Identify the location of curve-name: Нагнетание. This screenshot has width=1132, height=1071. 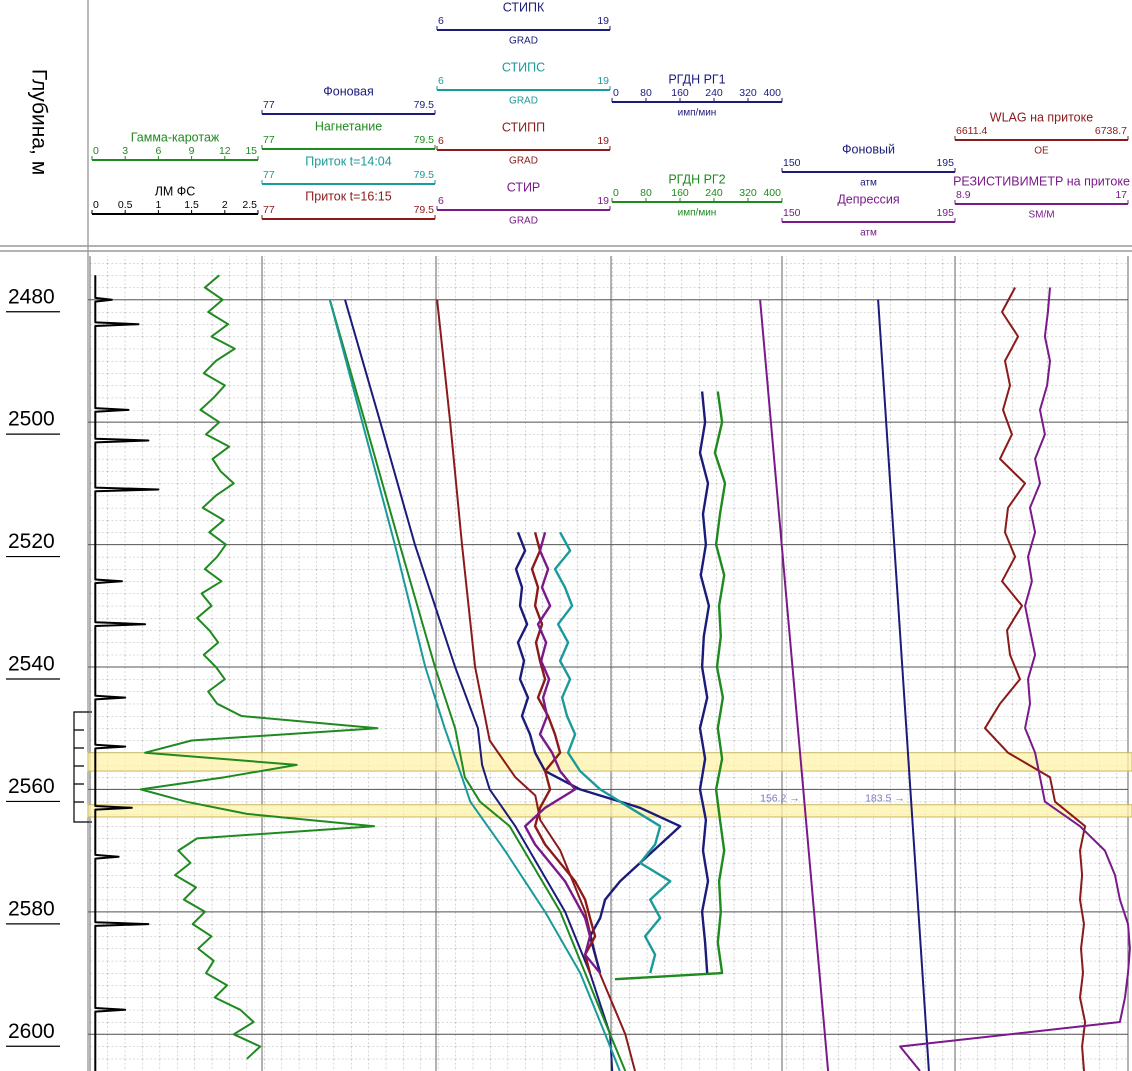
(348, 126).